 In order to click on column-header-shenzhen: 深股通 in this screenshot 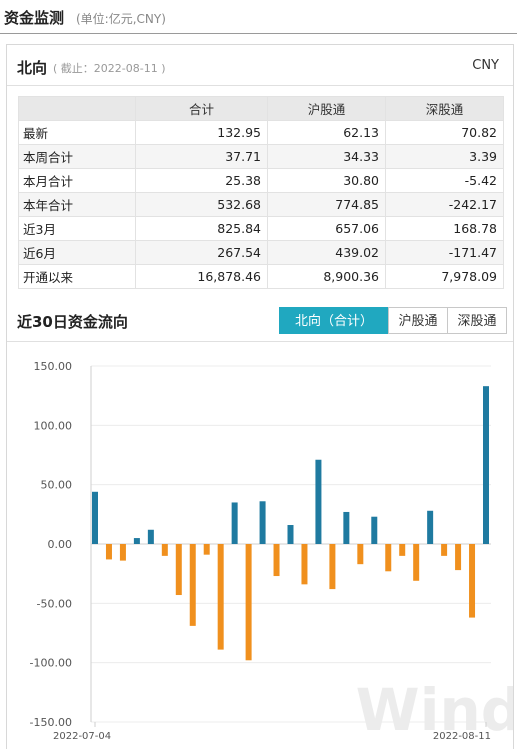, I will do `click(444, 108)`.